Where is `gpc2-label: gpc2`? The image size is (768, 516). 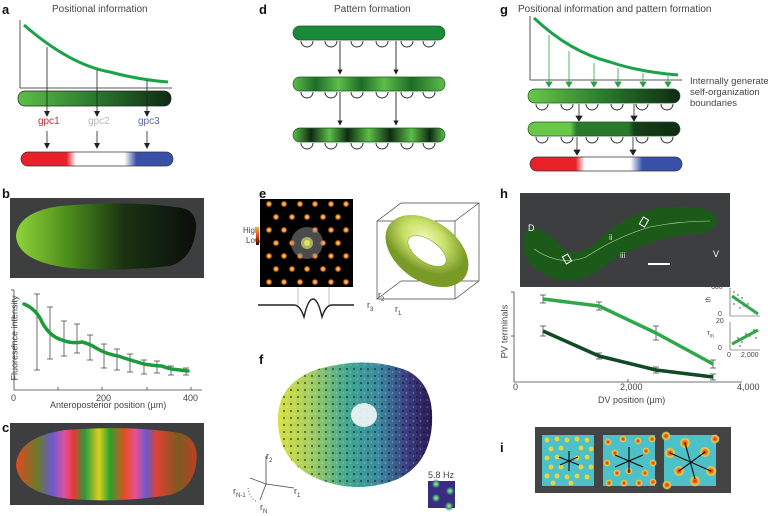 gpc2-label: gpc2 is located at coordinates (99, 121).